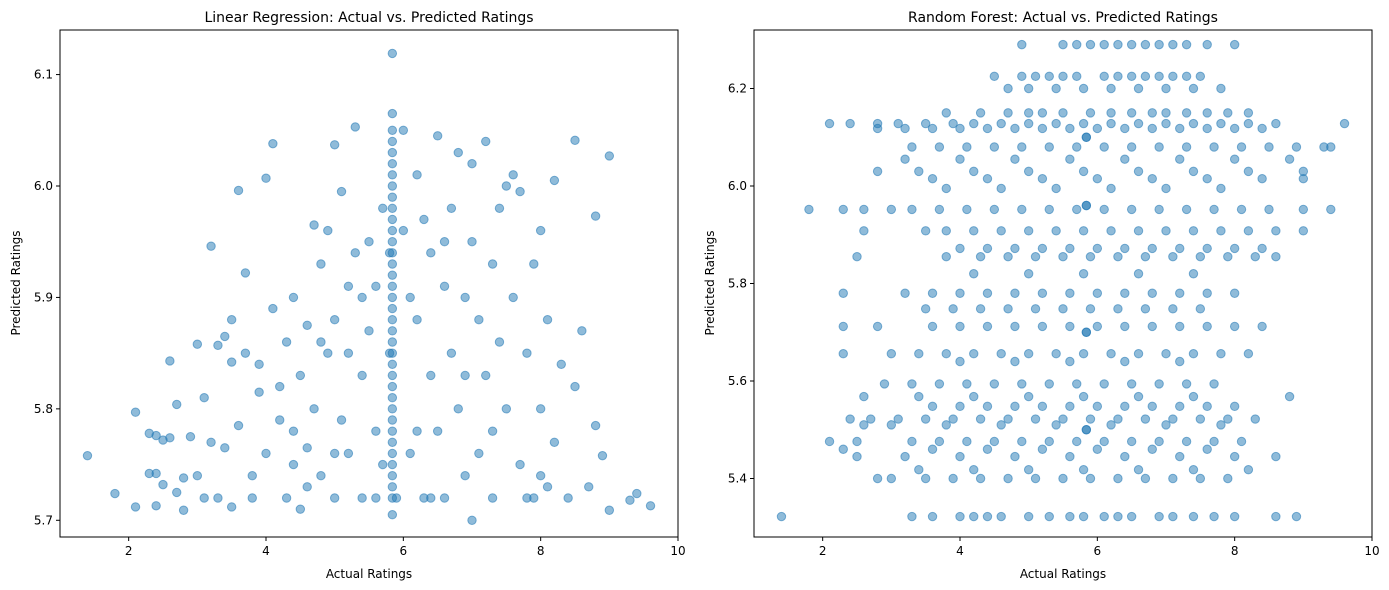  Describe the element at coordinates (43, 520) in the screenshot. I see `y-tick-label: 5.7` at that location.